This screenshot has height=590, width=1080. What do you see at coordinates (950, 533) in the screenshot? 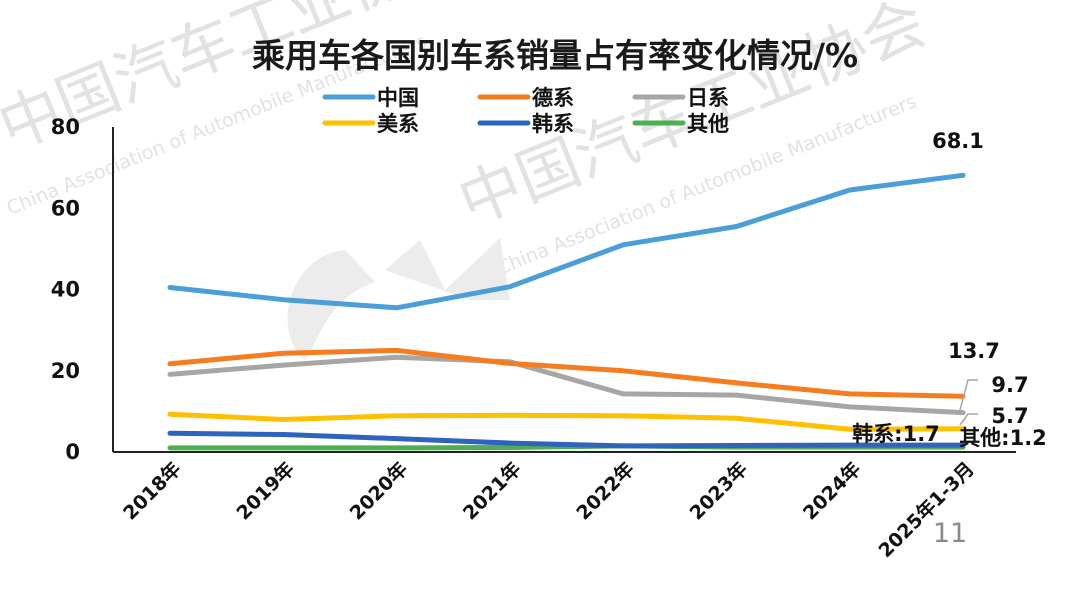
I see `page-number: 11` at bounding box center [950, 533].